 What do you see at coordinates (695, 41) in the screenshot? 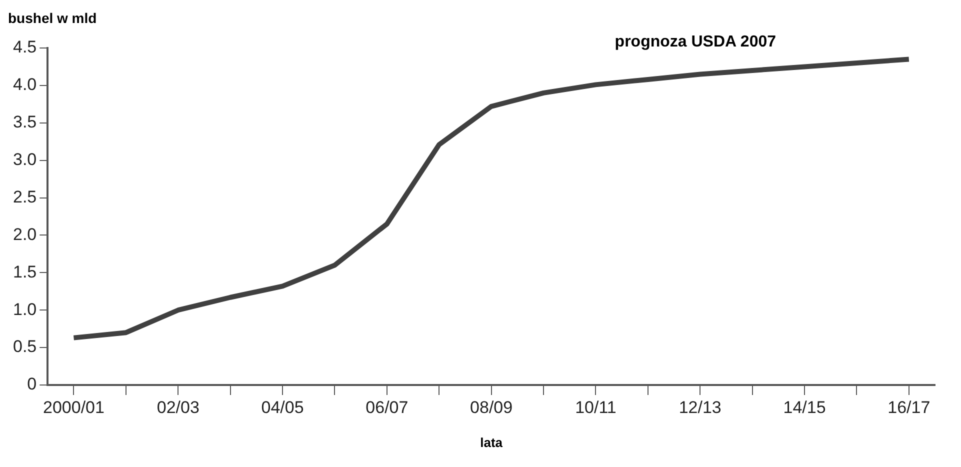
I see `annotation: prognoza USDA 2007` at bounding box center [695, 41].